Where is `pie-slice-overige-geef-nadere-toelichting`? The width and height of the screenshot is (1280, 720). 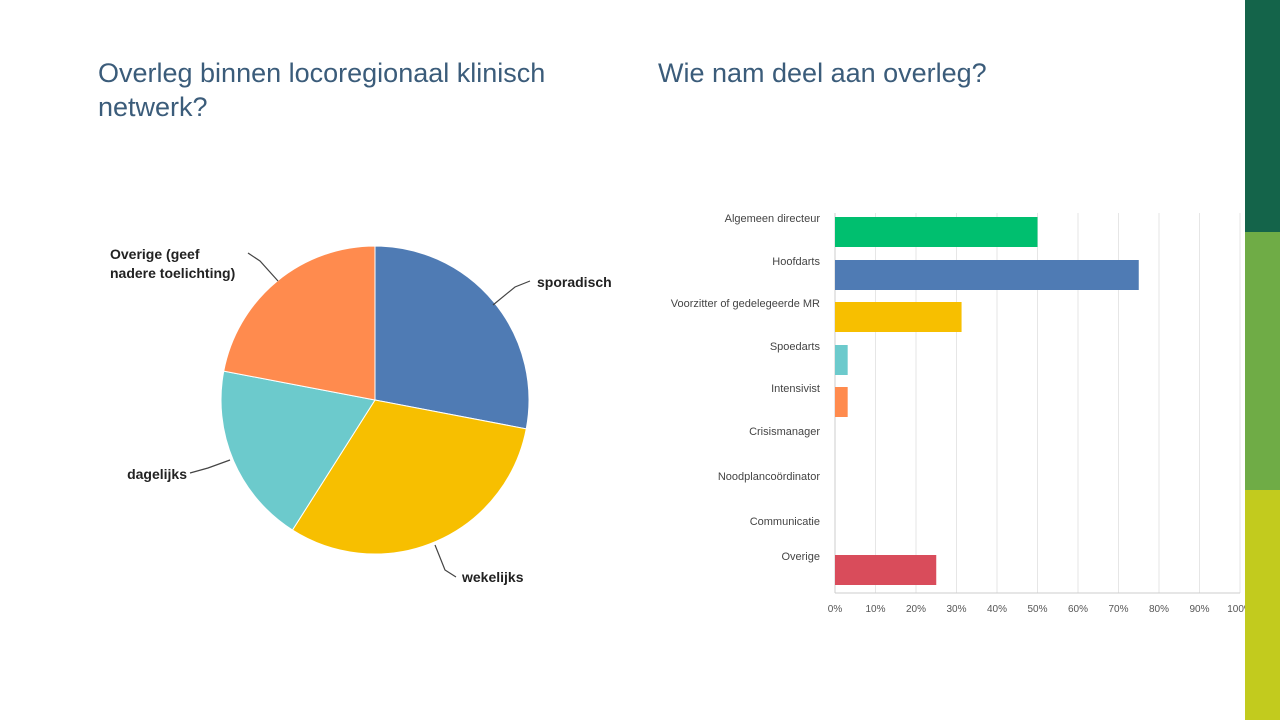
pie-slice-overige-geef-nadere-toelichting is located at coordinates (299, 323).